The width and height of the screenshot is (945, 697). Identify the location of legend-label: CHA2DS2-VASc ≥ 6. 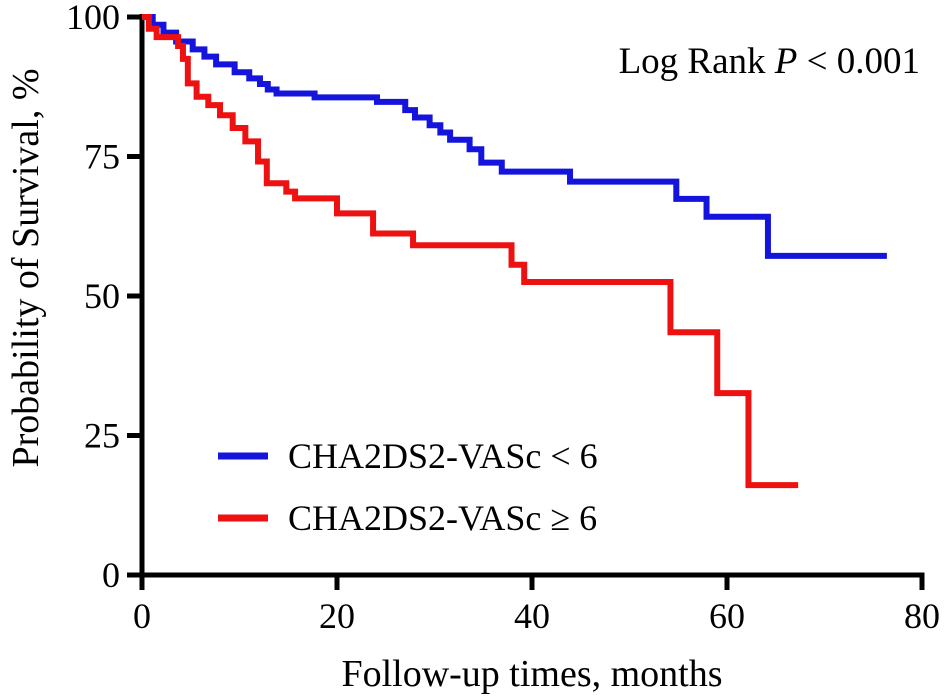
(442, 518).